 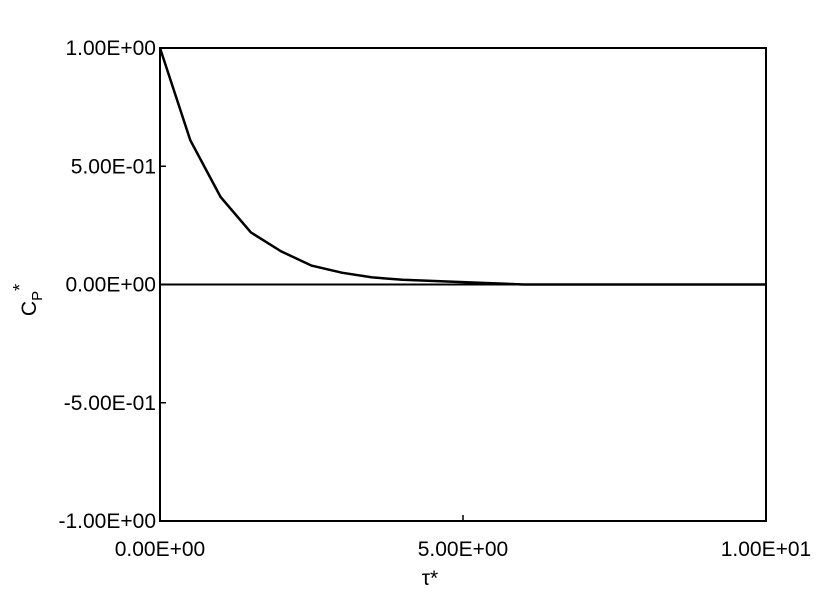 I want to click on y-tick-label: -5.00E-01, so click(x=110, y=403).